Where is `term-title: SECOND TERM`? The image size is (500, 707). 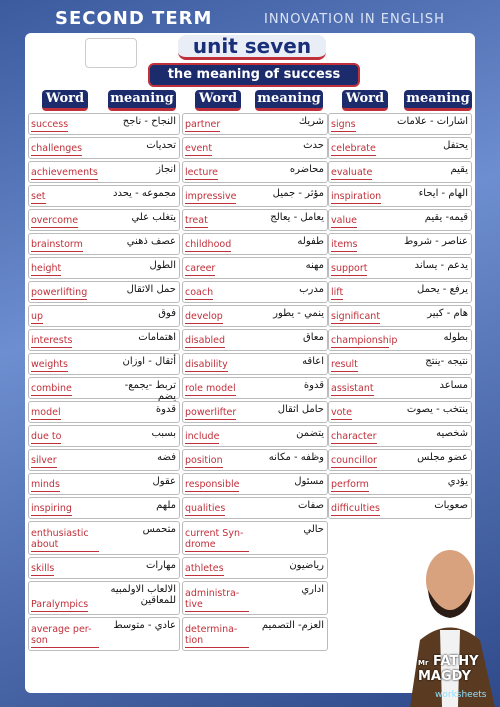
term-title: SECOND TERM is located at coordinates (134, 18).